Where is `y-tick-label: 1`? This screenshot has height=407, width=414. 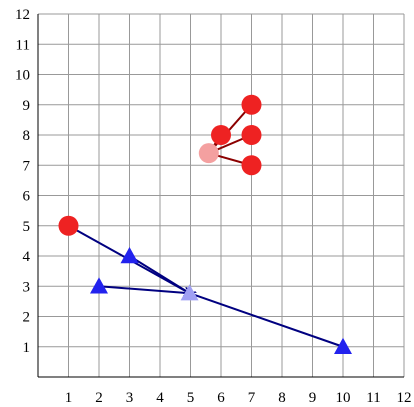 y-tick-label: 1 is located at coordinates (27, 348).